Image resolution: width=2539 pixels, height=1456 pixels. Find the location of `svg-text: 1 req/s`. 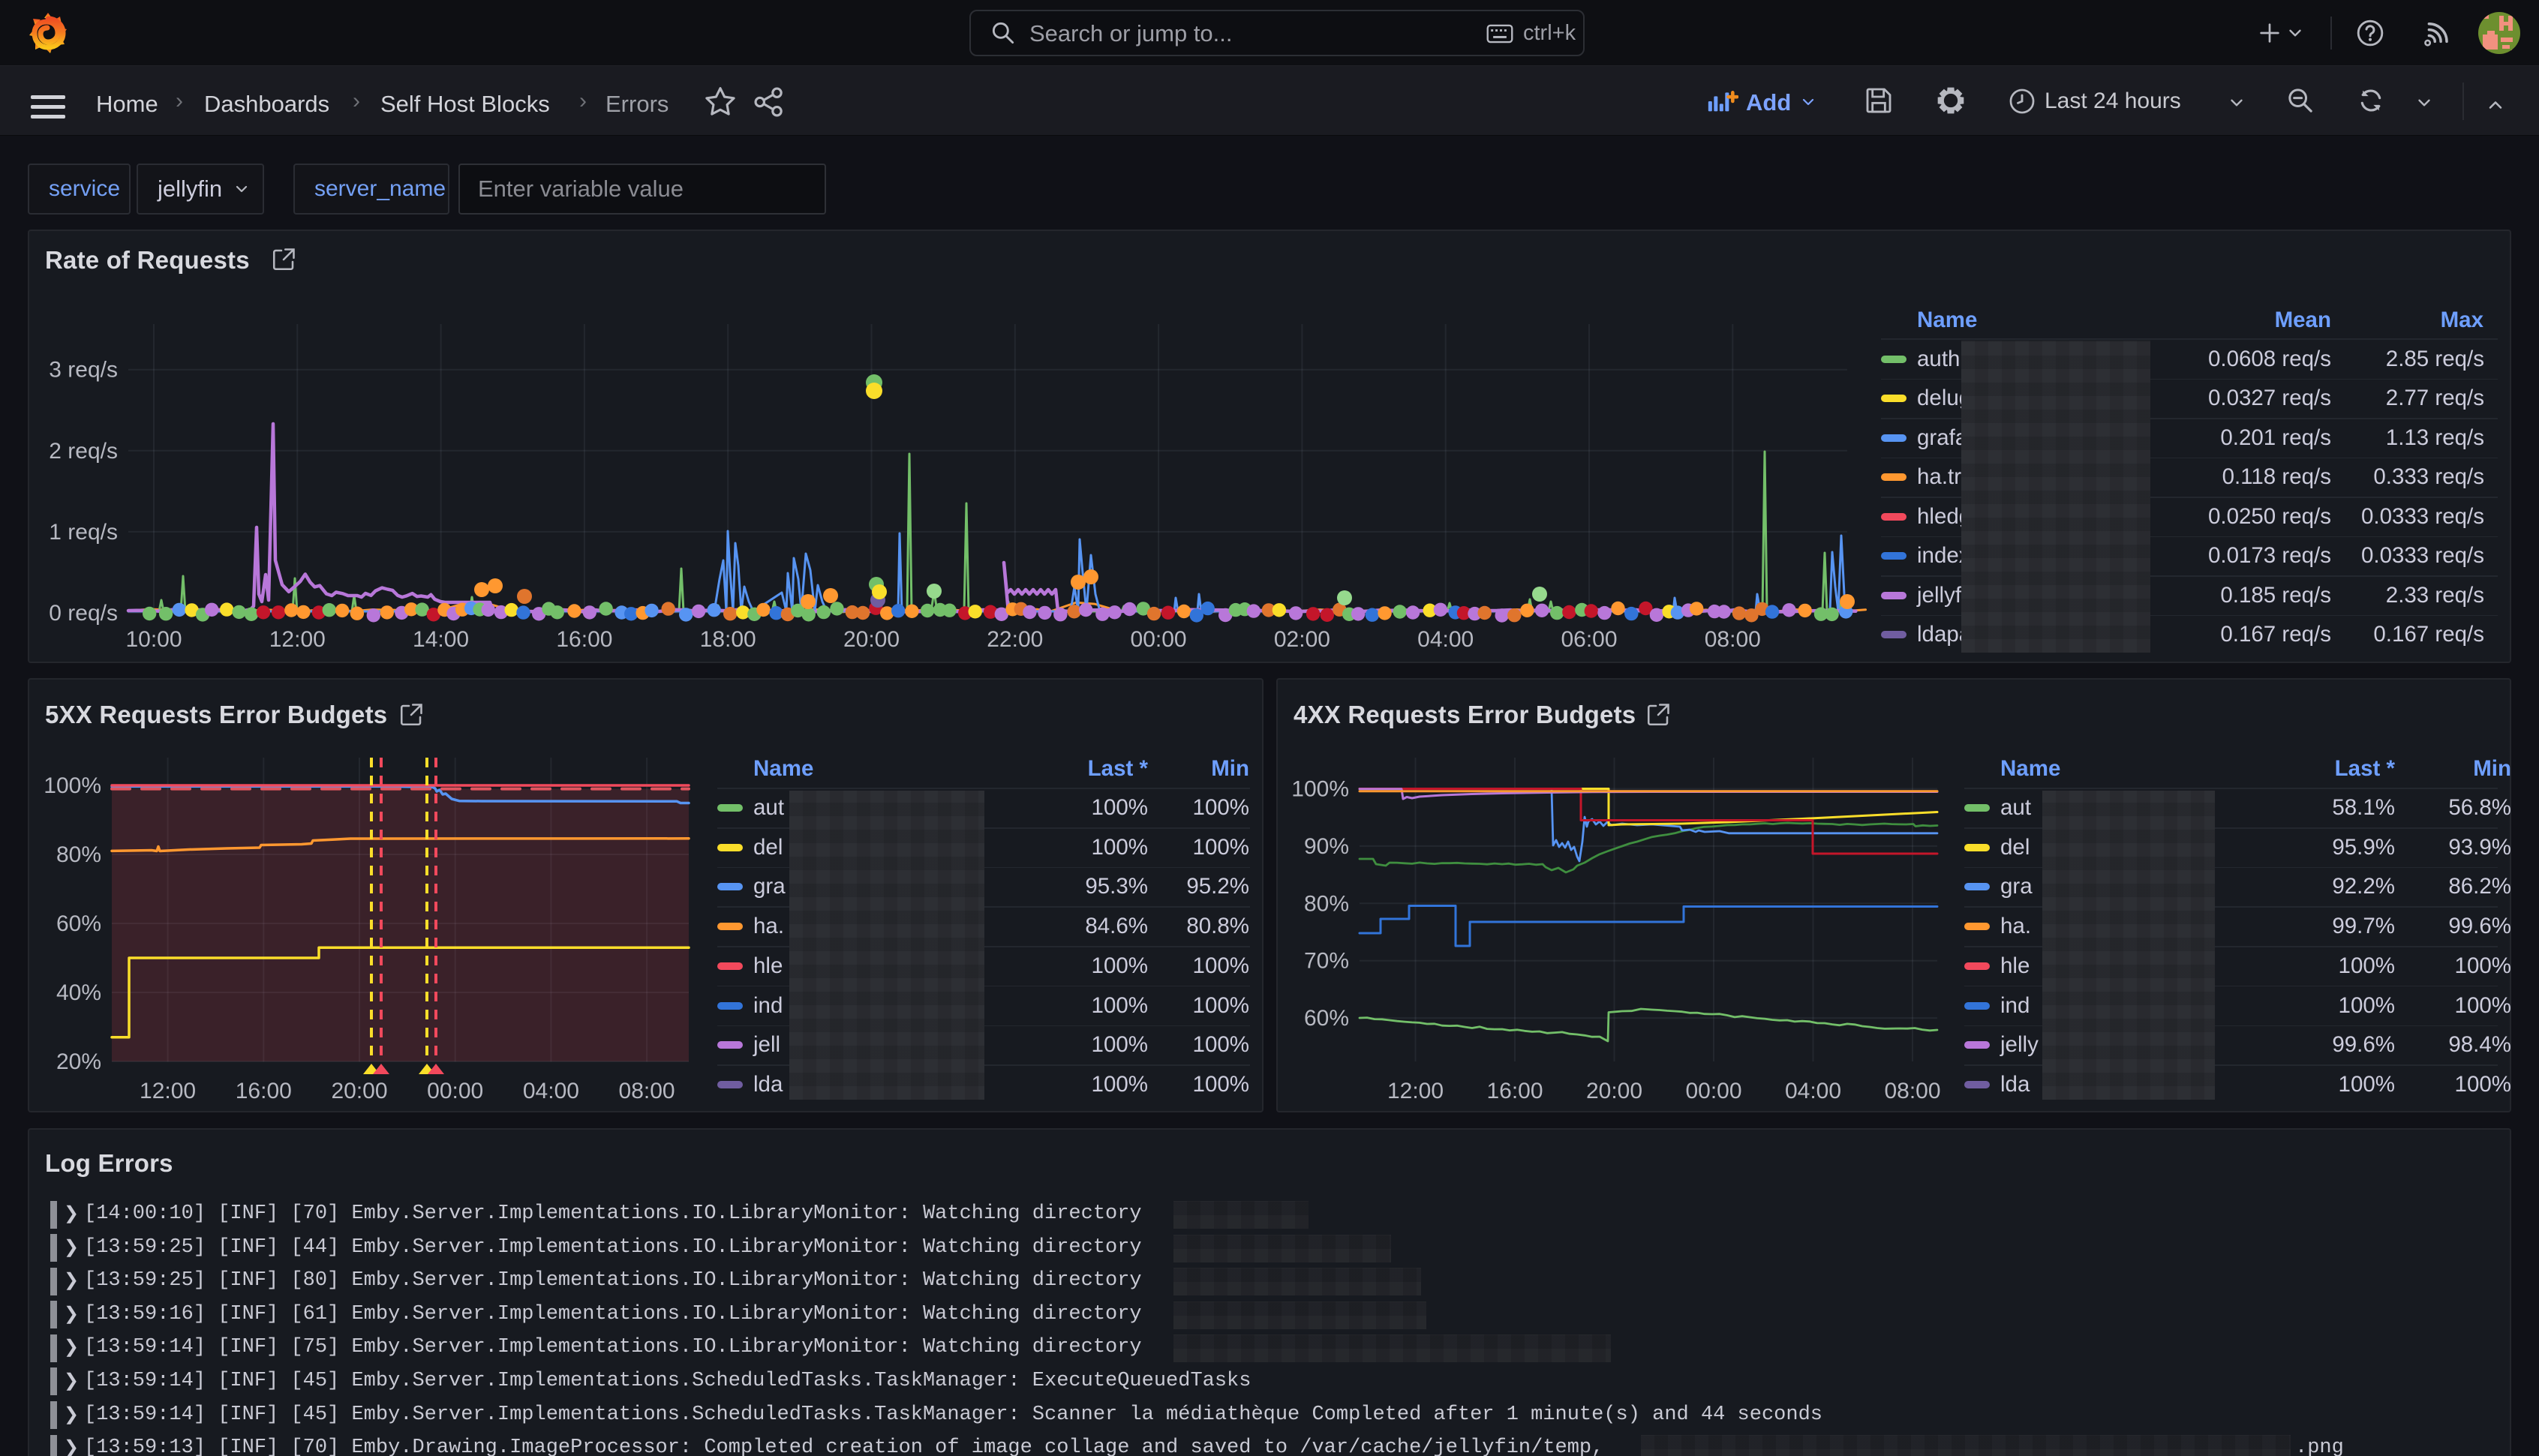

svg-text: 1 req/s is located at coordinates (83, 532).